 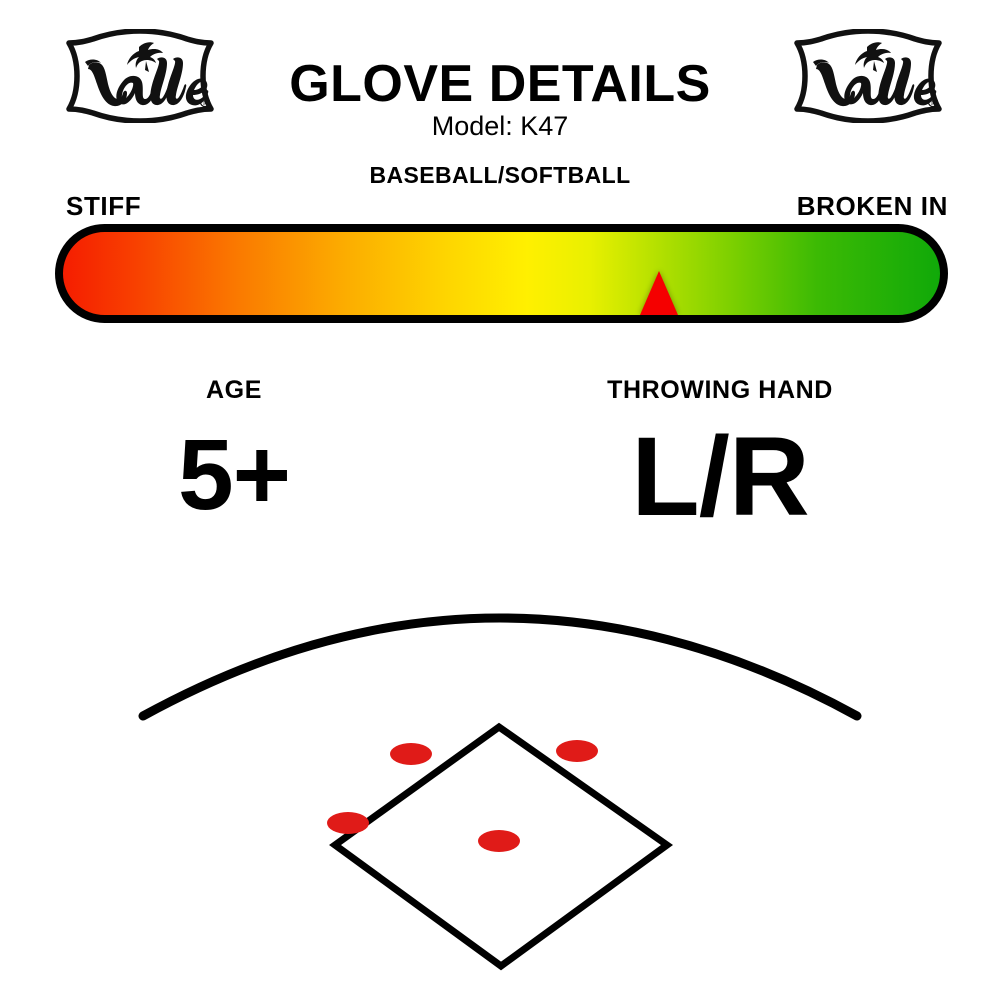 I want to click on meter-label-stiff: STIFF, so click(x=104, y=206).